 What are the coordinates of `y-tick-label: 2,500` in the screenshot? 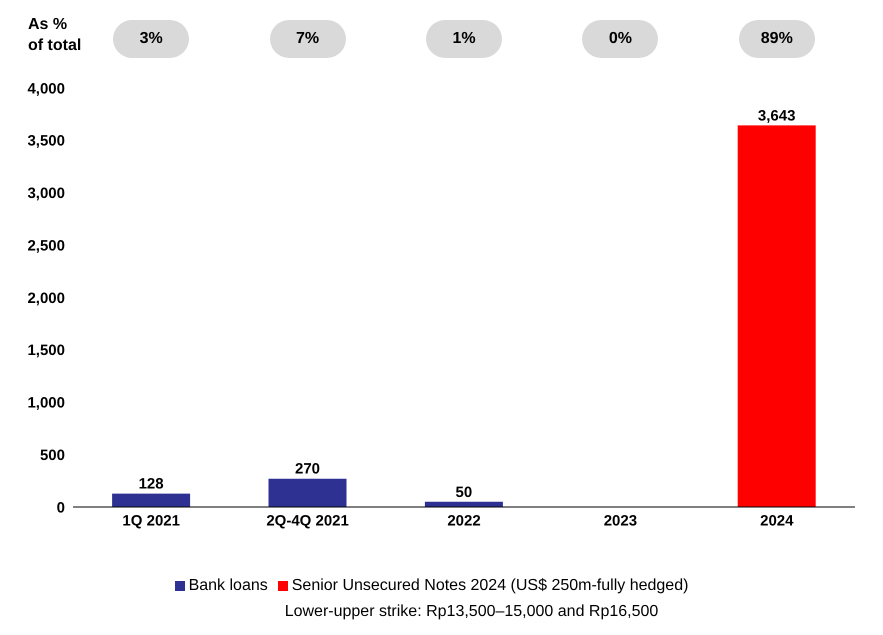 It's located at (46, 245).